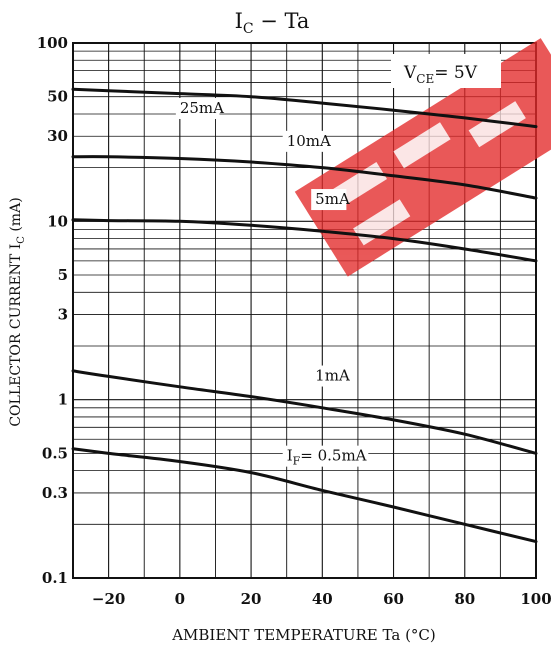  Describe the element at coordinates (304, 412) in the screenshot. I see `series-line-1mA` at that location.